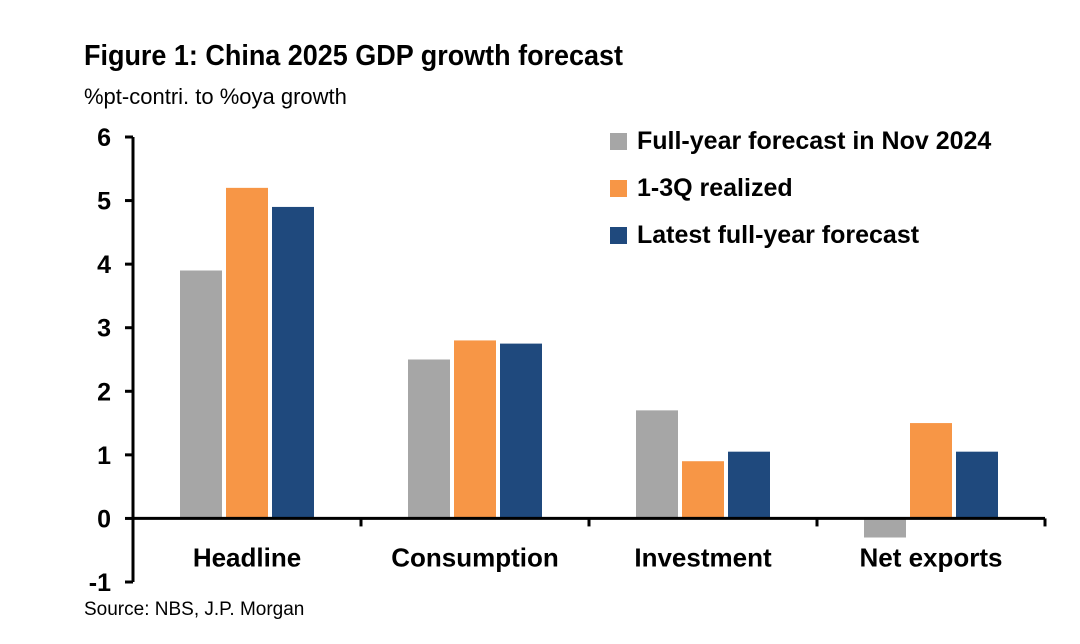  What do you see at coordinates (194, 609) in the screenshot?
I see `source-note: Source: NBS, J.P. Morgan` at bounding box center [194, 609].